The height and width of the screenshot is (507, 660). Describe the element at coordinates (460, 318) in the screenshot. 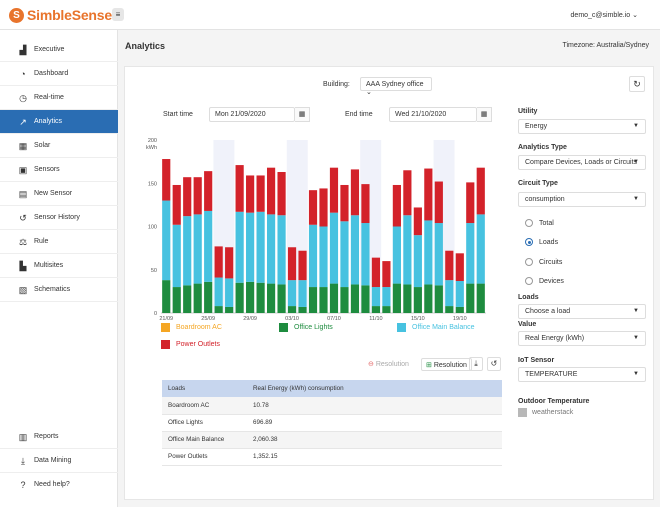

I see `x-tick-label: 19/10` at that location.